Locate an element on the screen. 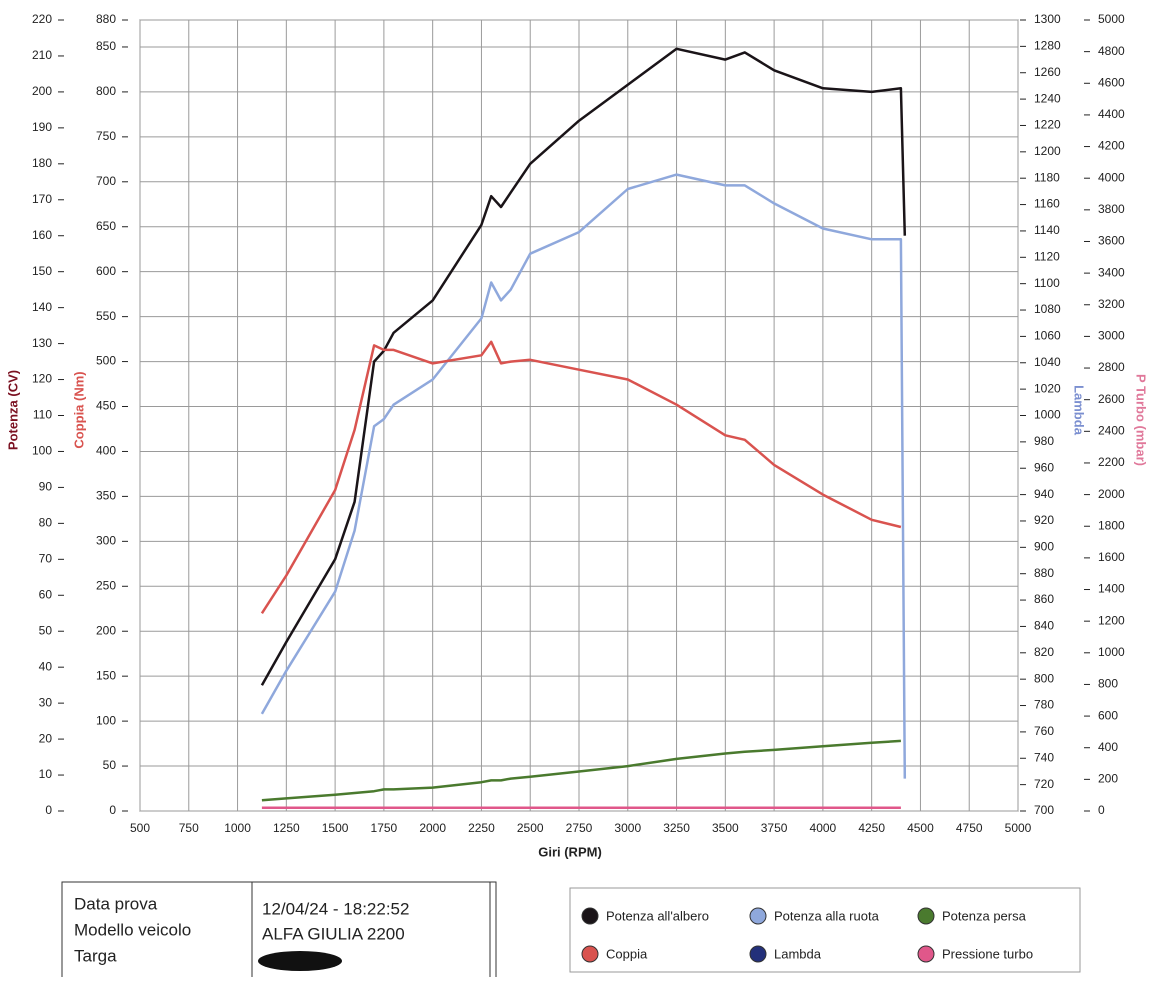  info-label: Targa is located at coordinates (95, 955).